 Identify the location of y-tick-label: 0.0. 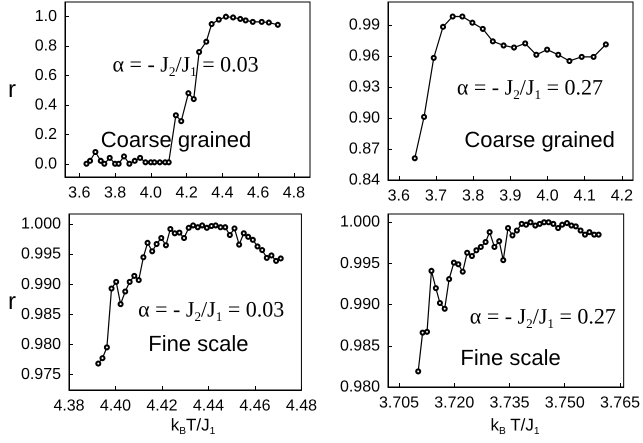
(46, 163).